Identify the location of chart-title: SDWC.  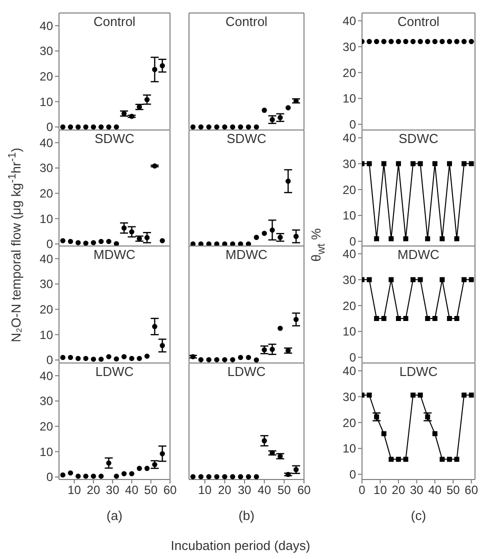
(247, 138).